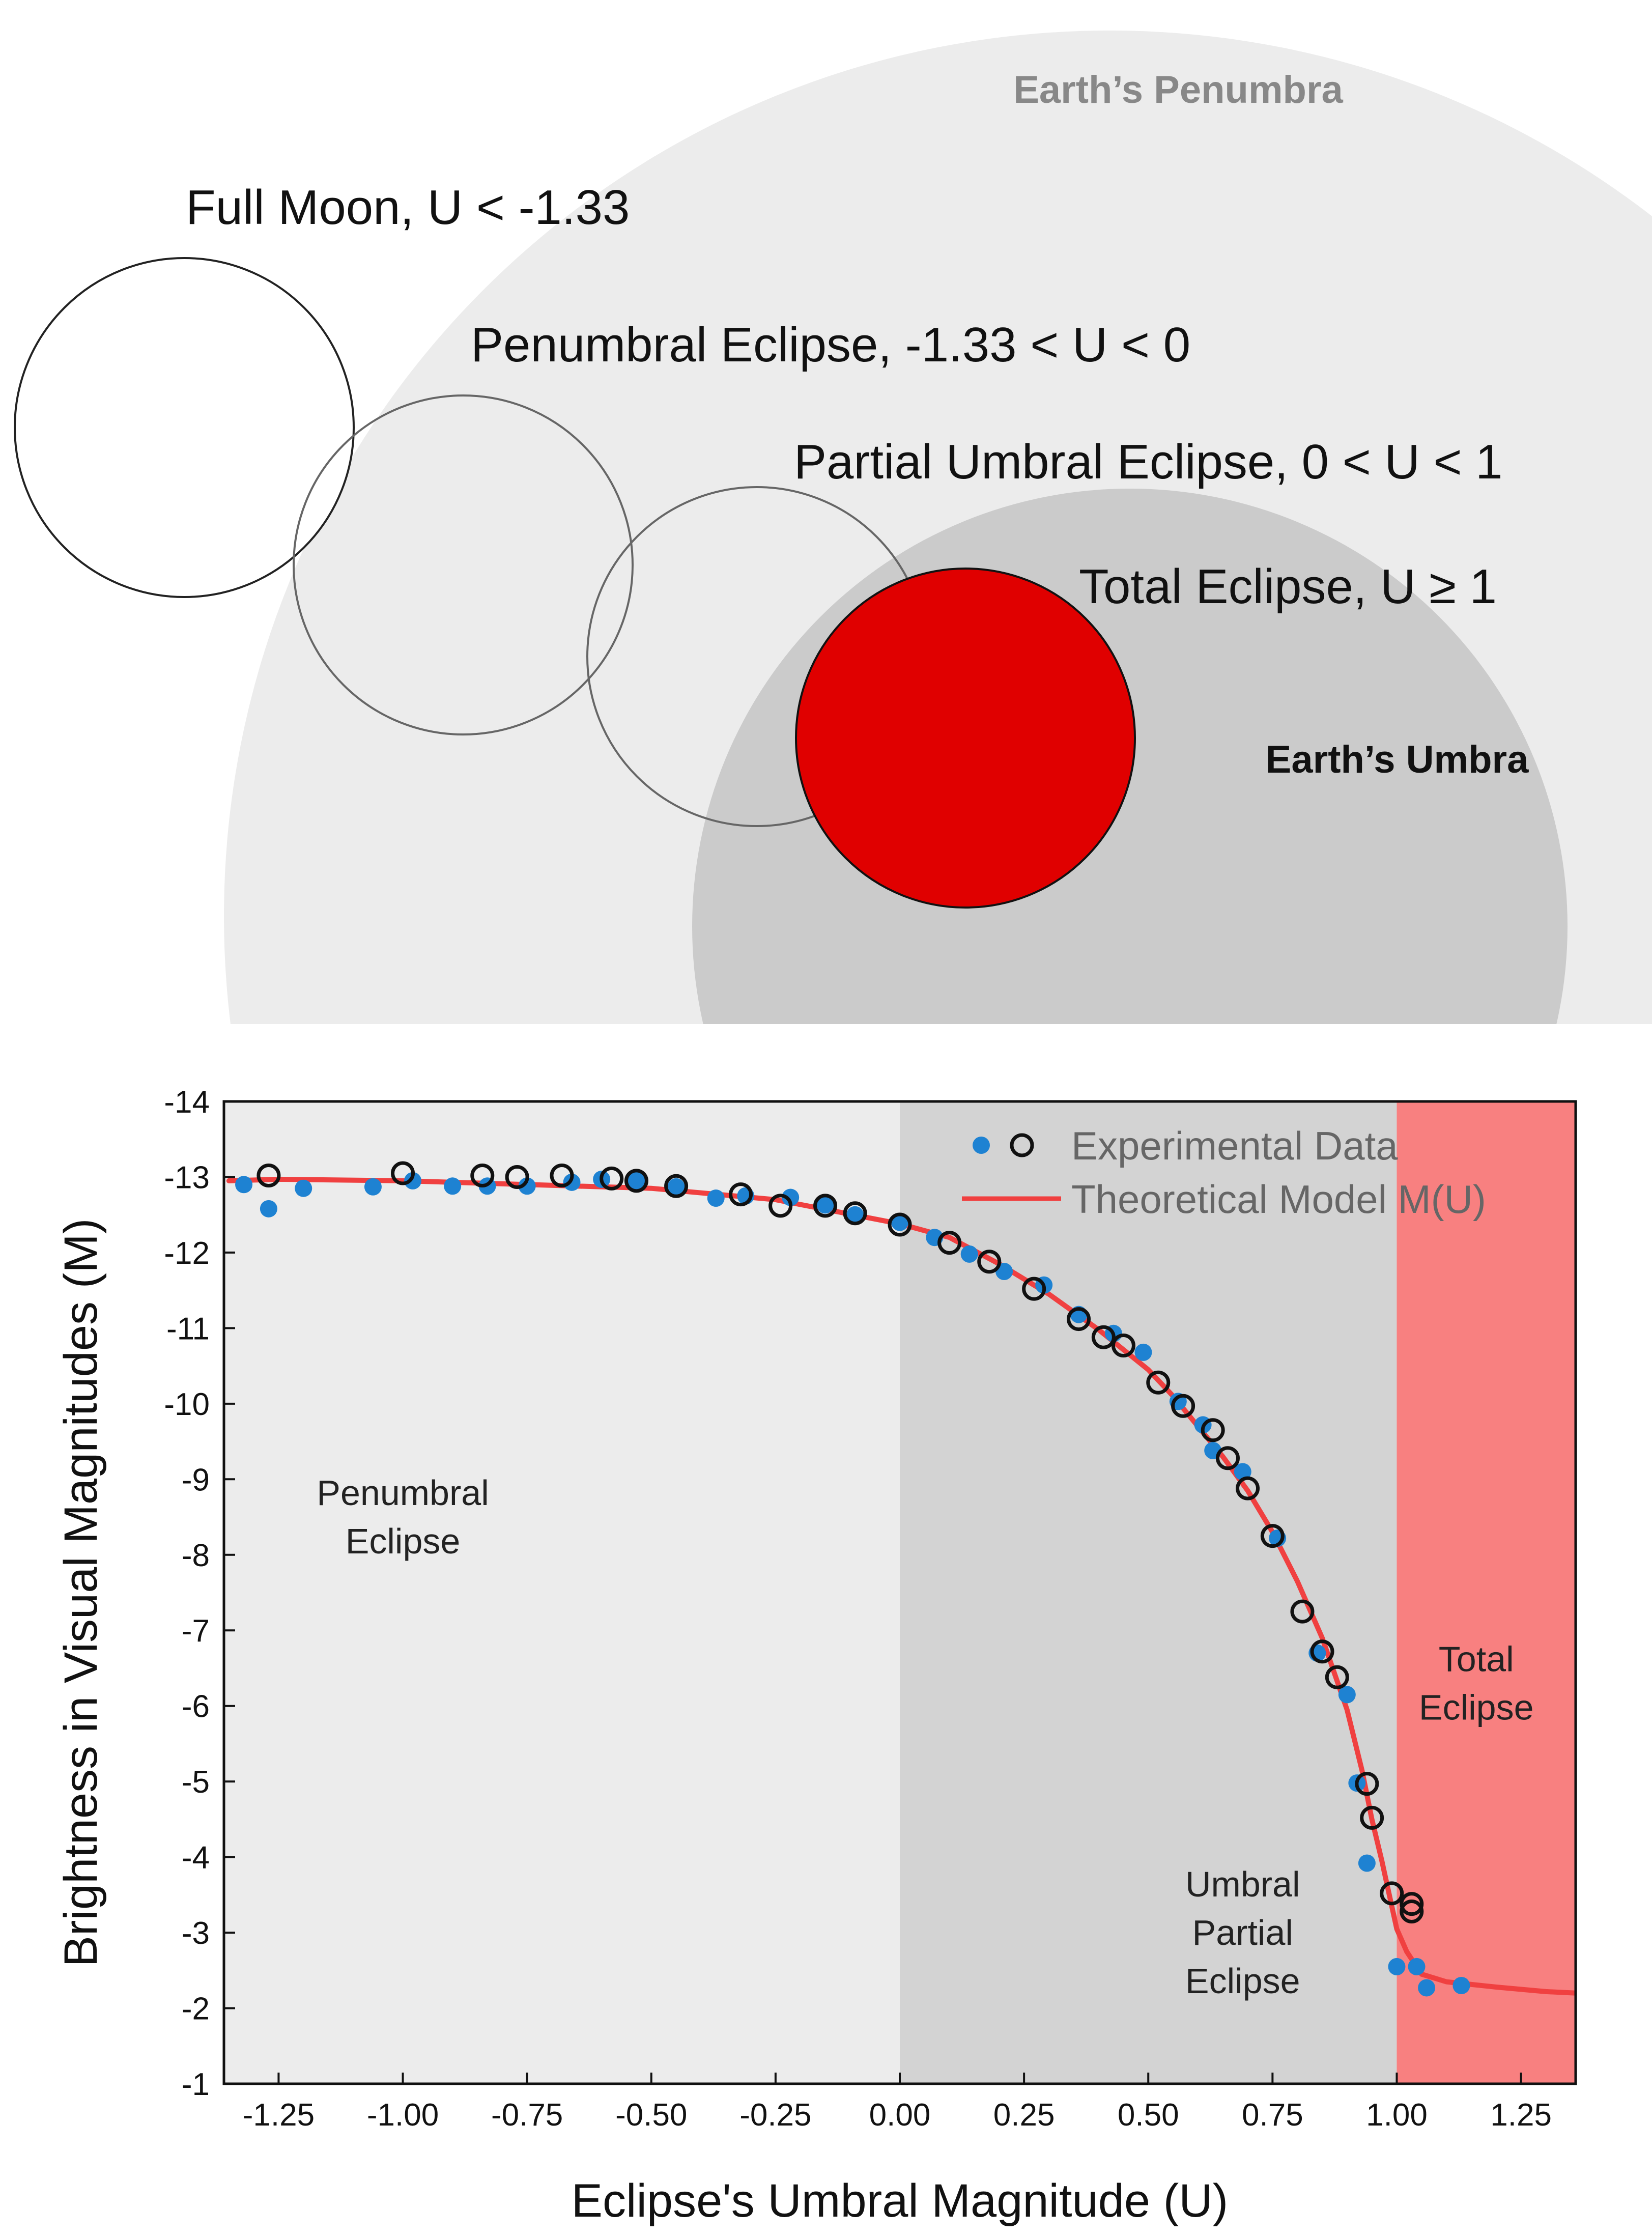 Image resolution: width=1652 pixels, height=2238 pixels. I want to click on x-tick-label: 0.50, so click(1148, 2115).